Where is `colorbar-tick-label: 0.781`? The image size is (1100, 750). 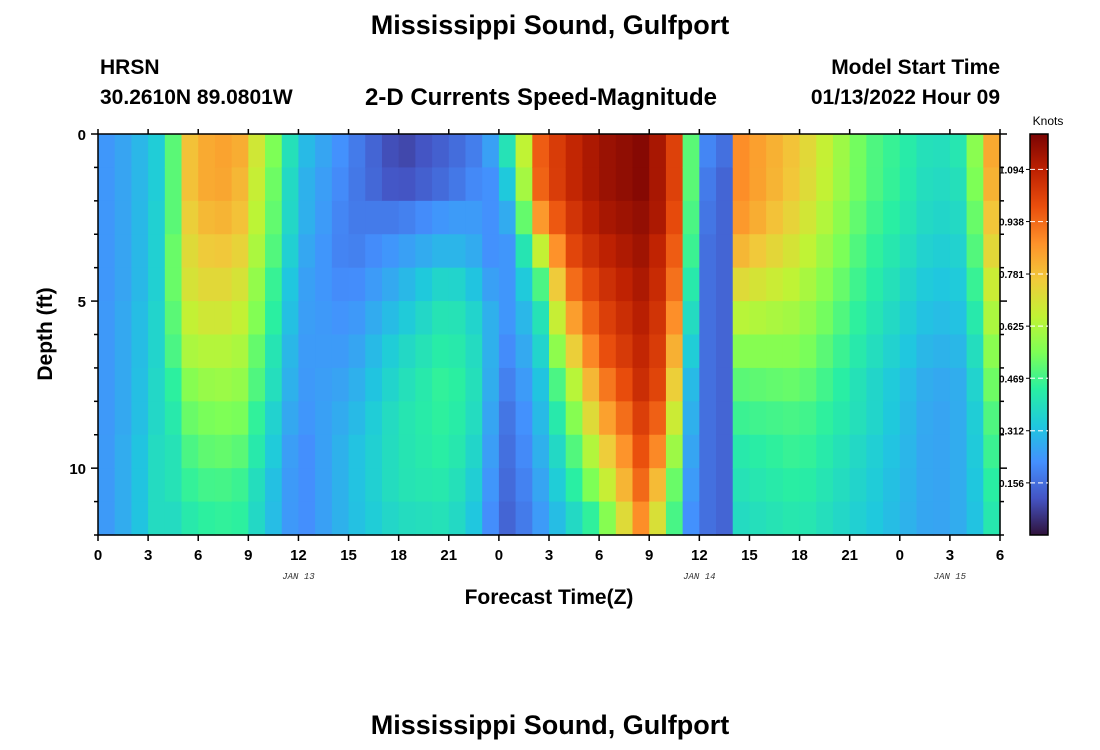 colorbar-tick-label: 0.781 is located at coordinates (1011, 275).